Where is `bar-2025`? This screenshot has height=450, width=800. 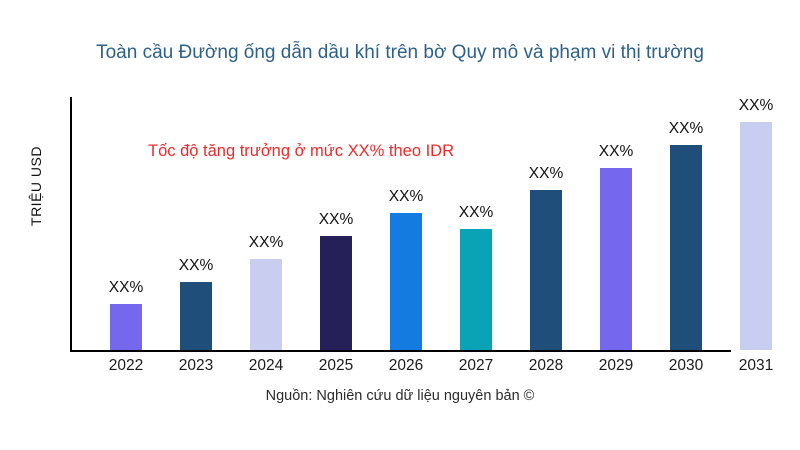
bar-2025 is located at coordinates (336, 293).